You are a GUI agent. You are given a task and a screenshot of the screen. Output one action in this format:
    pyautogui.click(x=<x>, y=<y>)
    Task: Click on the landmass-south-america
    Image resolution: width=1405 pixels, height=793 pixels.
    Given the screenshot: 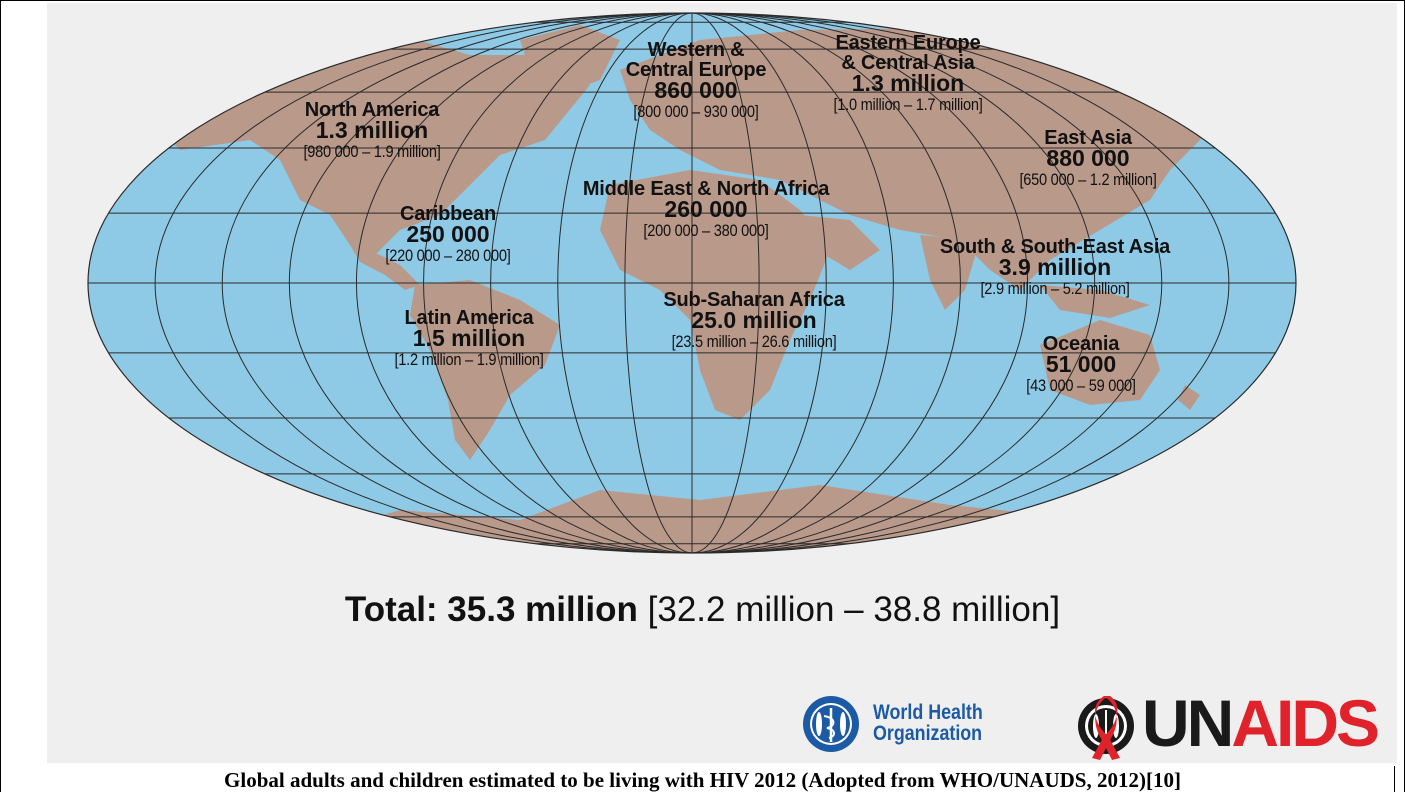 What is the action you would take?
    pyautogui.click(x=485, y=370)
    